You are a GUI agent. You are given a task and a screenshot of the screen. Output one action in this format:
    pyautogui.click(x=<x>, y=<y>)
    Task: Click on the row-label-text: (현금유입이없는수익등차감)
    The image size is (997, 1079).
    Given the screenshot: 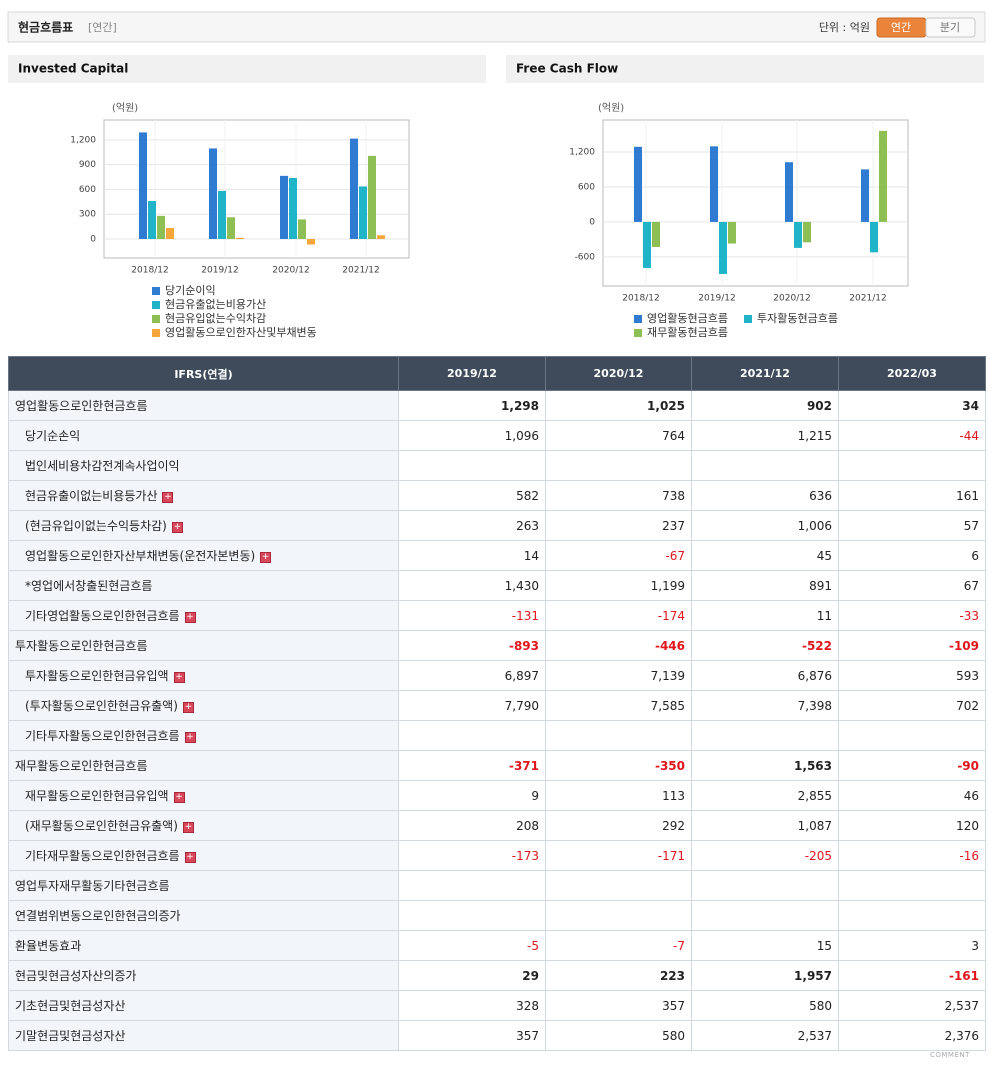 What is the action you would take?
    pyautogui.click(x=96, y=526)
    